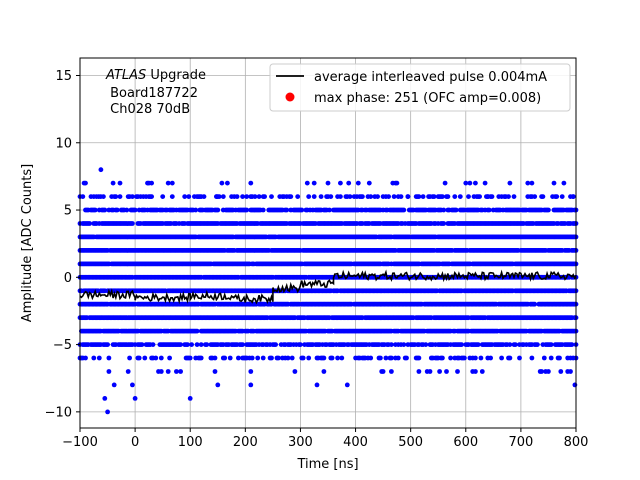  What do you see at coordinates (245, 442) in the screenshot?
I see `x-tick-label: 200` at bounding box center [245, 442].